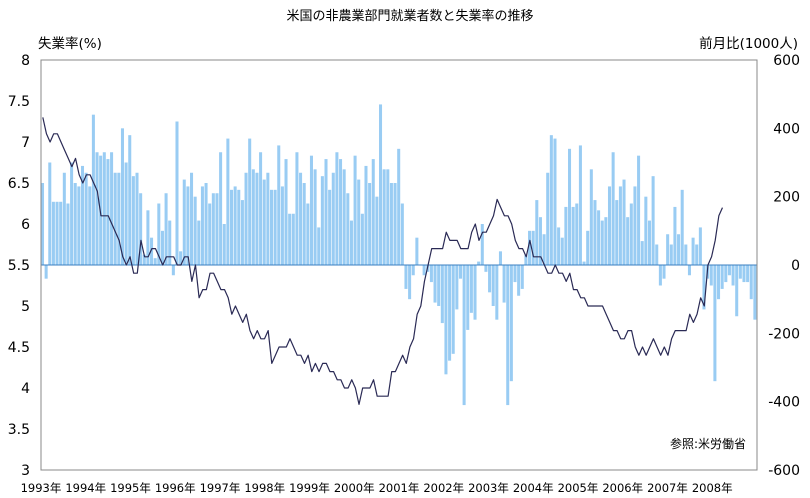 The image size is (810, 498). I want to click on right-tick-label: 600, so click(786, 61).